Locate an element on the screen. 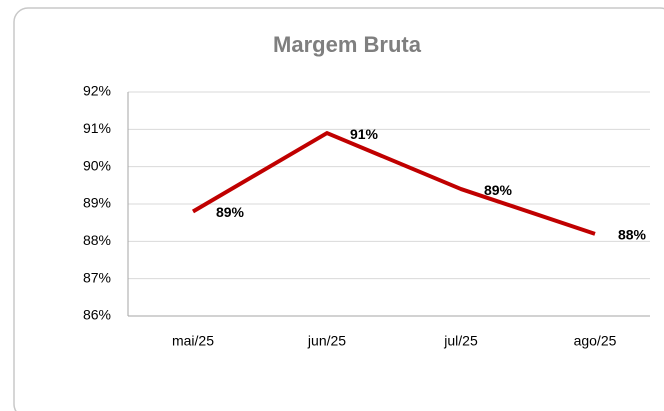 The width and height of the screenshot is (664, 411). x-tick-label: jun/25 is located at coordinates (326, 341).